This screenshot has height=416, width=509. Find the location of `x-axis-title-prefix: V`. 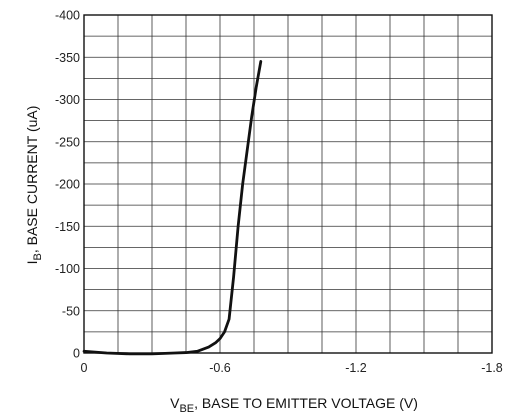

x-axis-title-prefix: V is located at coordinates (175, 403).